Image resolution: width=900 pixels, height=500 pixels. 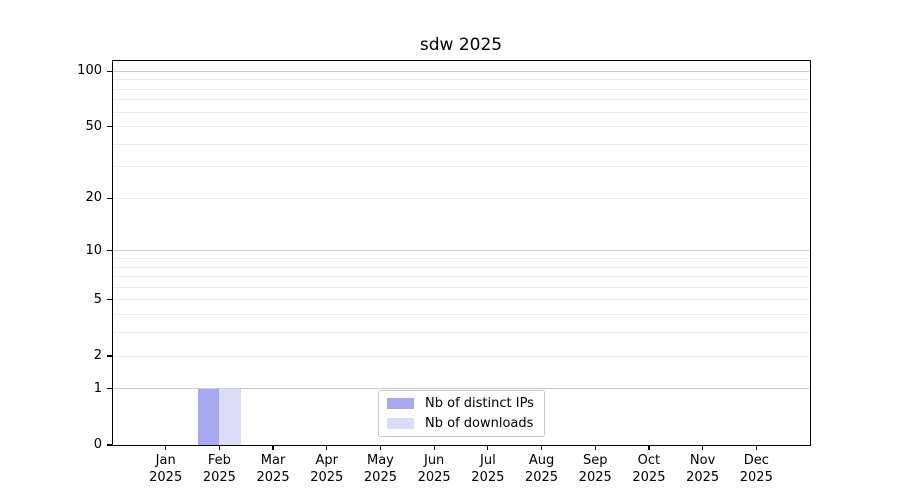 I want to click on x-tick-label: Aug 2025, so click(x=541, y=469).